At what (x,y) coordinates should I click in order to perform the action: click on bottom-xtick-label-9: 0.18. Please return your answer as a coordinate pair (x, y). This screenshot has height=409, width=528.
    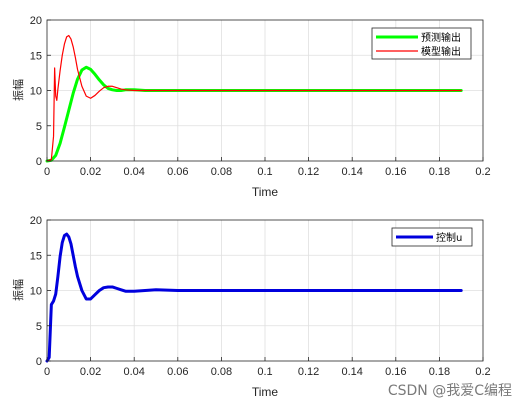
    Looking at the image, I should click on (439, 372).